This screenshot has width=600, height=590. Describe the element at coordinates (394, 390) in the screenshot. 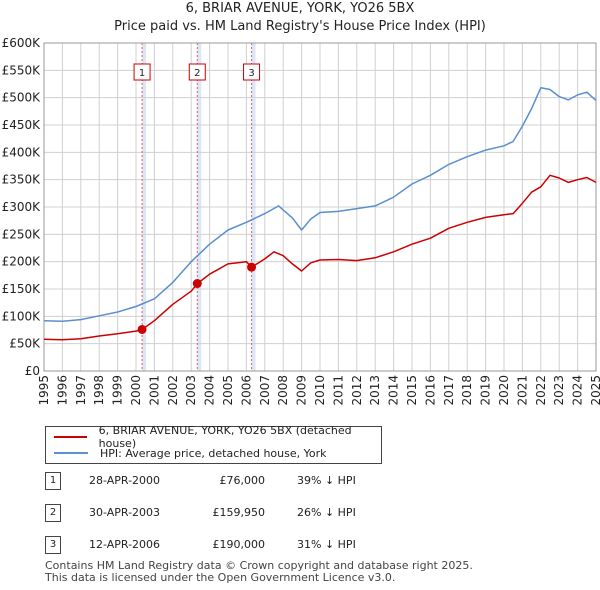

I see `x-tick-label: 2014` at that location.